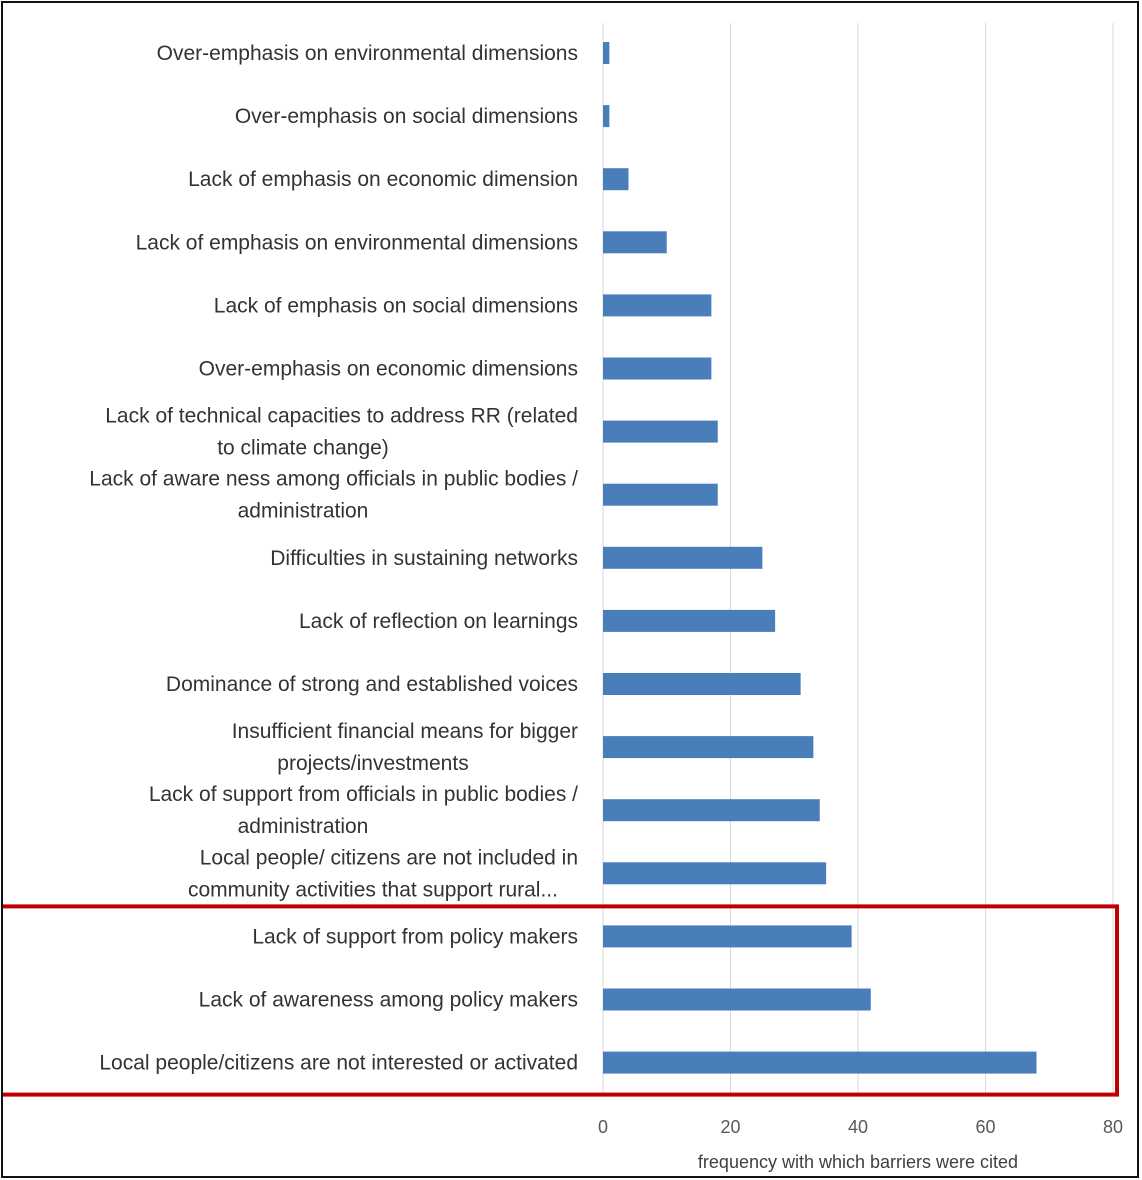 This screenshot has height=1180, width=1142. What do you see at coordinates (603, 1127) in the screenshot?
I see `x-tick-label: 0` at bounding box center [603, 1127].